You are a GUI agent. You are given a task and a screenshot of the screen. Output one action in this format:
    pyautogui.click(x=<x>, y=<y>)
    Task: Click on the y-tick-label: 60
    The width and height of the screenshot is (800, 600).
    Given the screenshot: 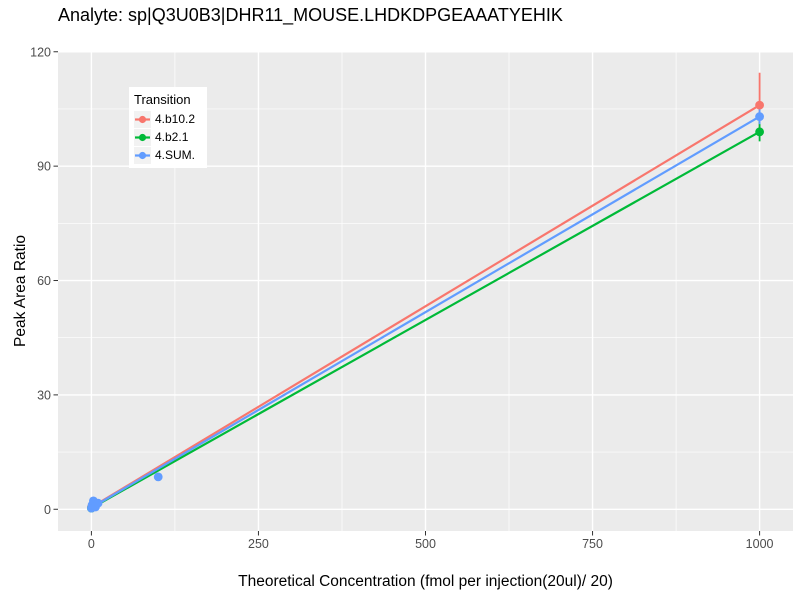 What is the action you would take?
    pyautogui.click(x=44, y=281)
    